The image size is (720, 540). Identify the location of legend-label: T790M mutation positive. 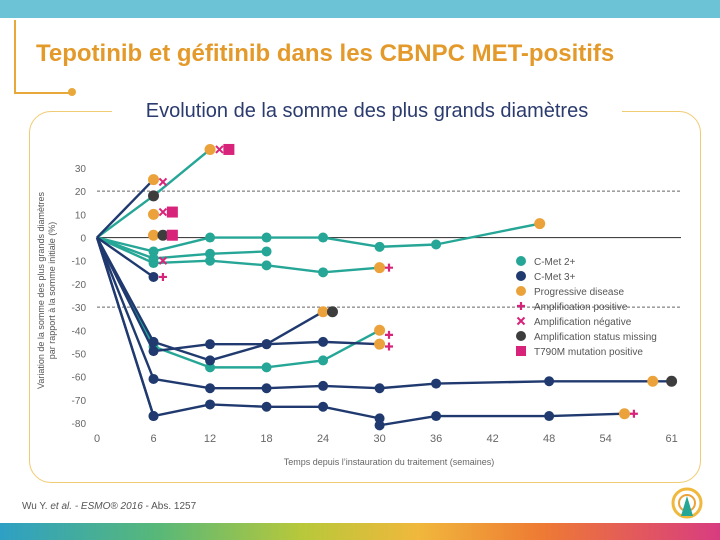
(588, 352).